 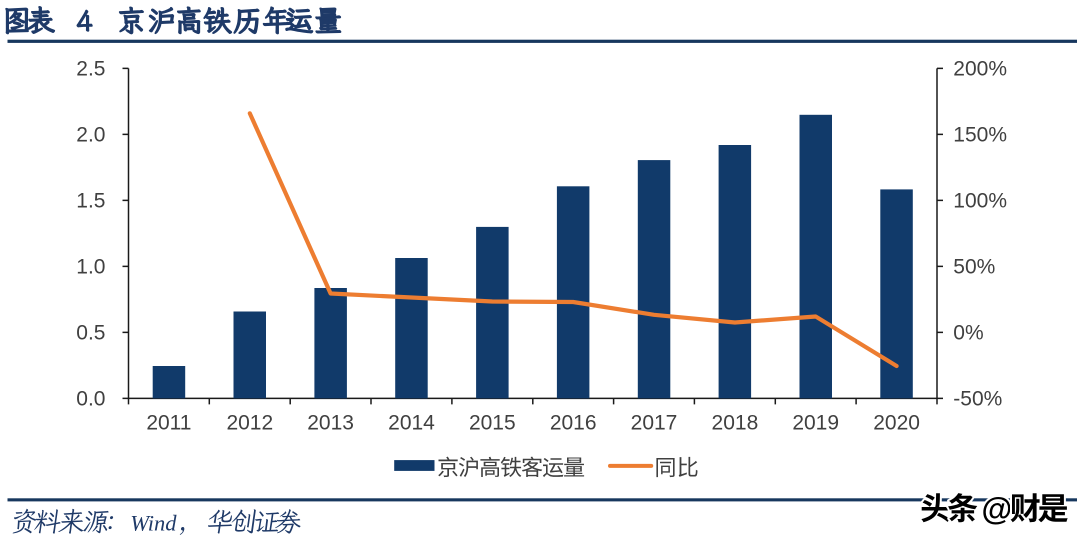 What do you see at coordinates (90, 332) in the screenshot?
I see `svg-text: 0.5` at bounding box center [90, 332].